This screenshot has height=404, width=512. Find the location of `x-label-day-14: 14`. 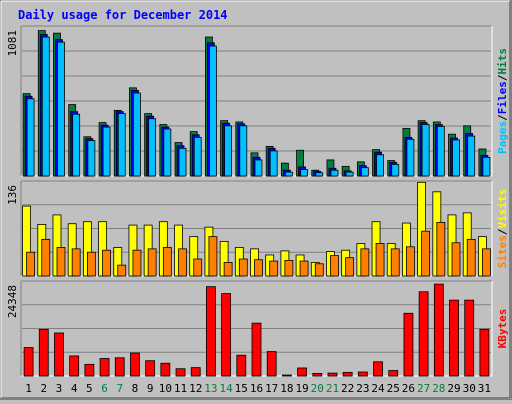

x-label-day-14: 14 is located at coordinates (226, 388).